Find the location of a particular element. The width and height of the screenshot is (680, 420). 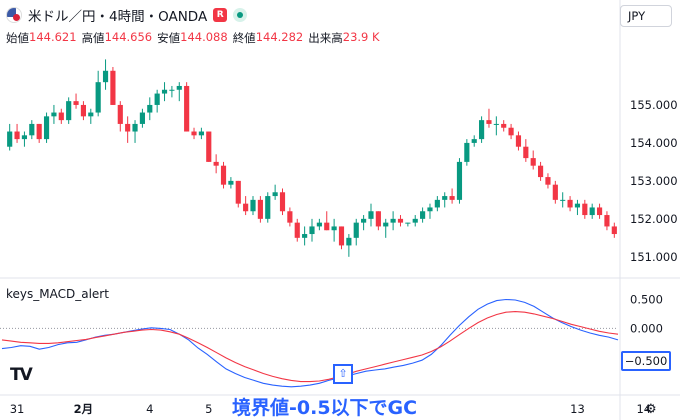

close-label: 終値 is located at coordinates (244, 38).